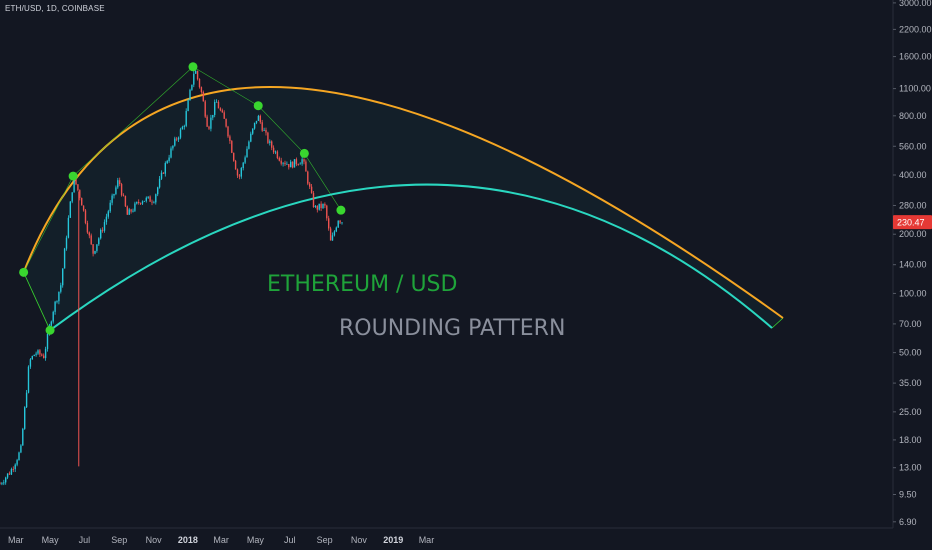 The height and width of the screenshot is (550, 932). I want to click on y-tick-label: 13.00, so click(910, 468).